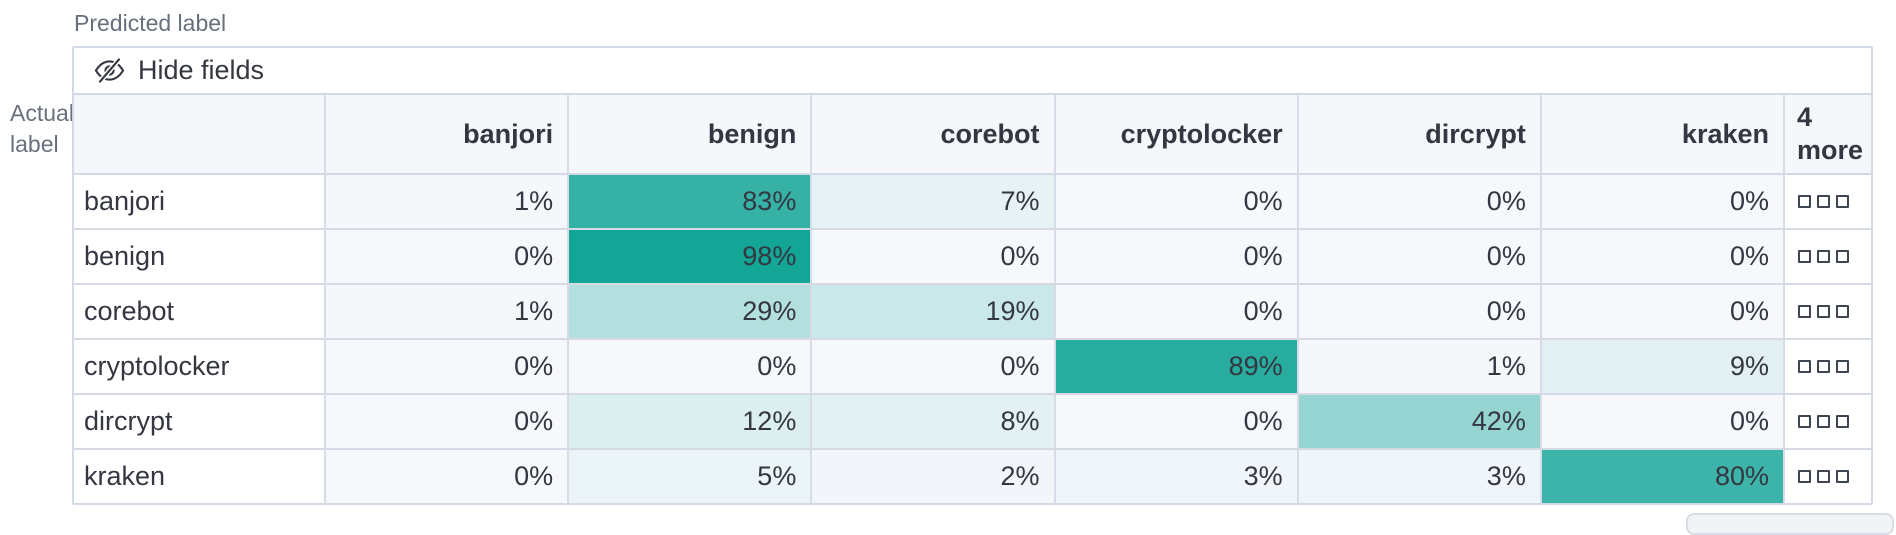 The height and width of the screenshot is (535, 1896). Describe the element at coordinates (932, 201) in the screenshot. I see `heat-cell-banjori-corebot: 7%` at that location.